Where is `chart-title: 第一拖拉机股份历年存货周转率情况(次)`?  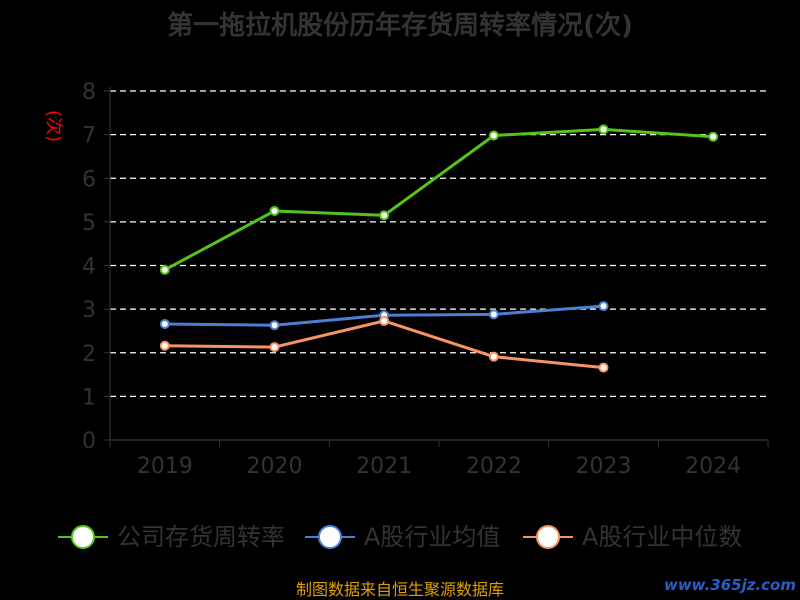
chart-title: 第一拖拉机股份历年存货周转率情况(次) is located at coordinates (400, 25).